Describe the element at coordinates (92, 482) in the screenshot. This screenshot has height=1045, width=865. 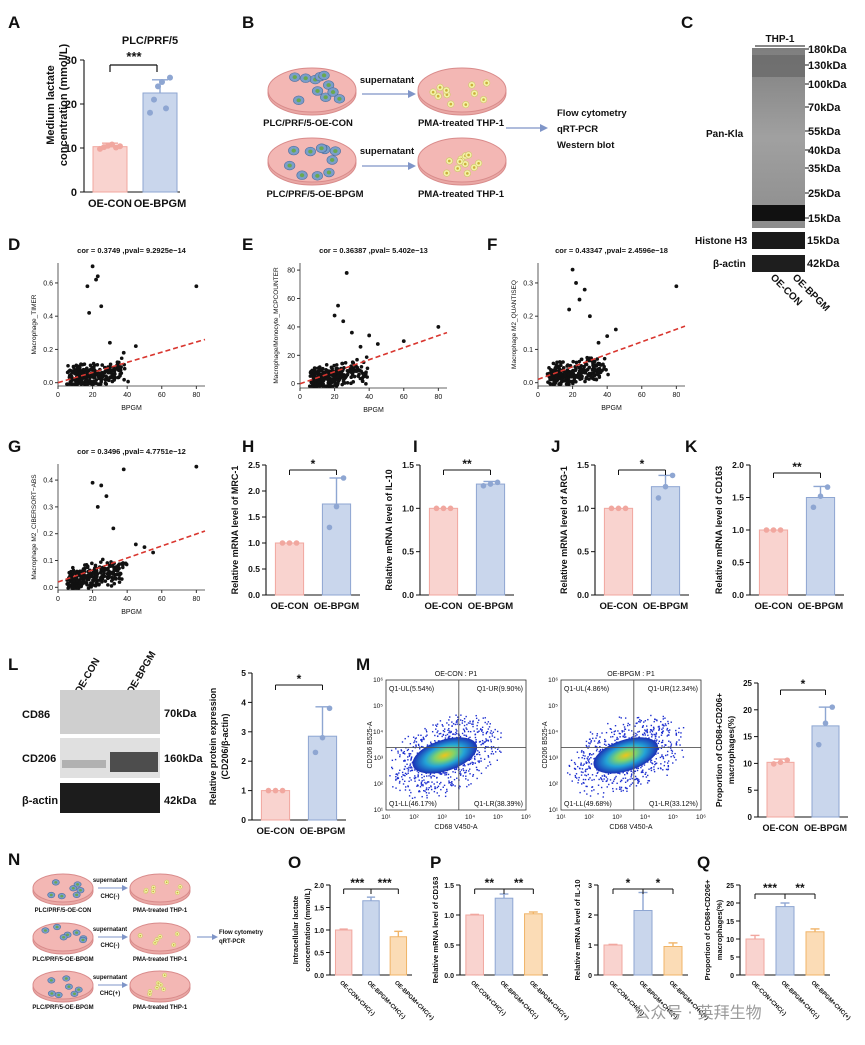
I see `scatter-outlier` at that location.